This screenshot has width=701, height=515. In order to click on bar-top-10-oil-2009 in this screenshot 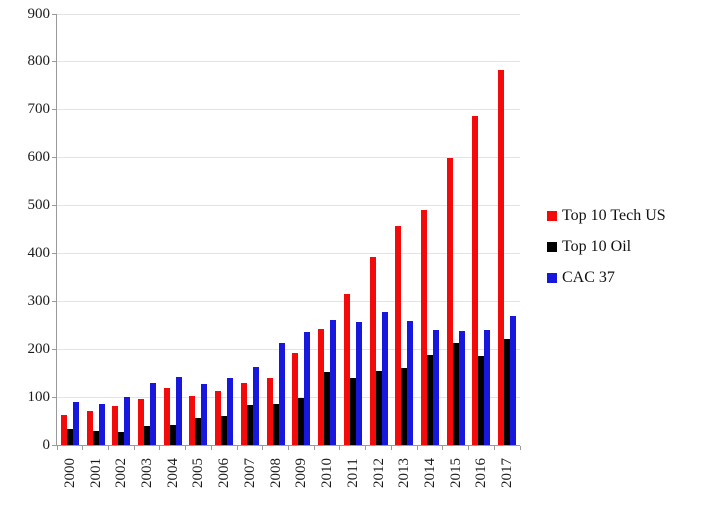, I will do `click(301, 421)`.